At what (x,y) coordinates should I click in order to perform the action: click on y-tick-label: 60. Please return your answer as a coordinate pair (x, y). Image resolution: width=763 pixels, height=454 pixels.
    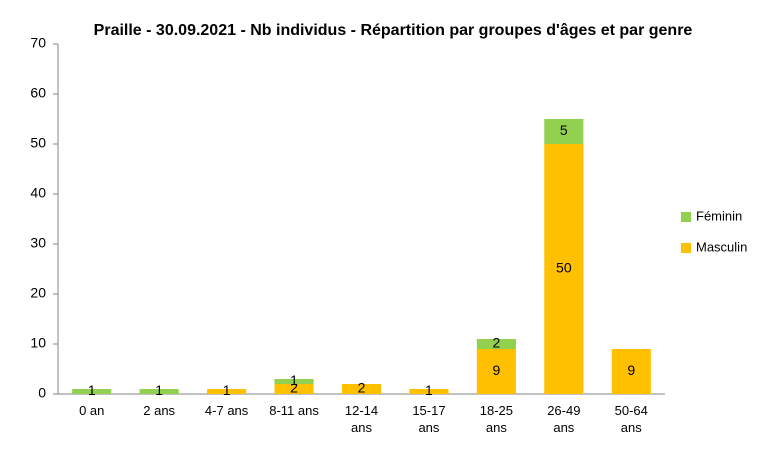
    Looking at the image, I should click on (38, 93).